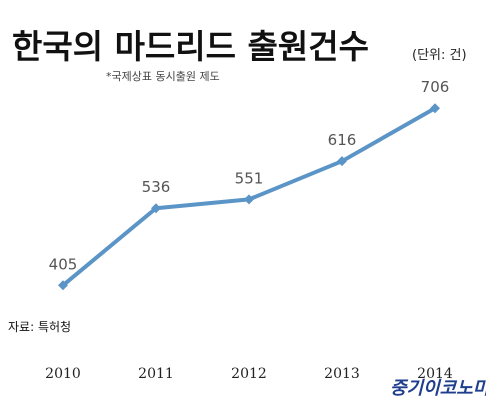 This screenshot has width=486, height=400. Describe the element at coordinates (435, 87) in the screenshot. I see `data-label-2014: 706` at that location.